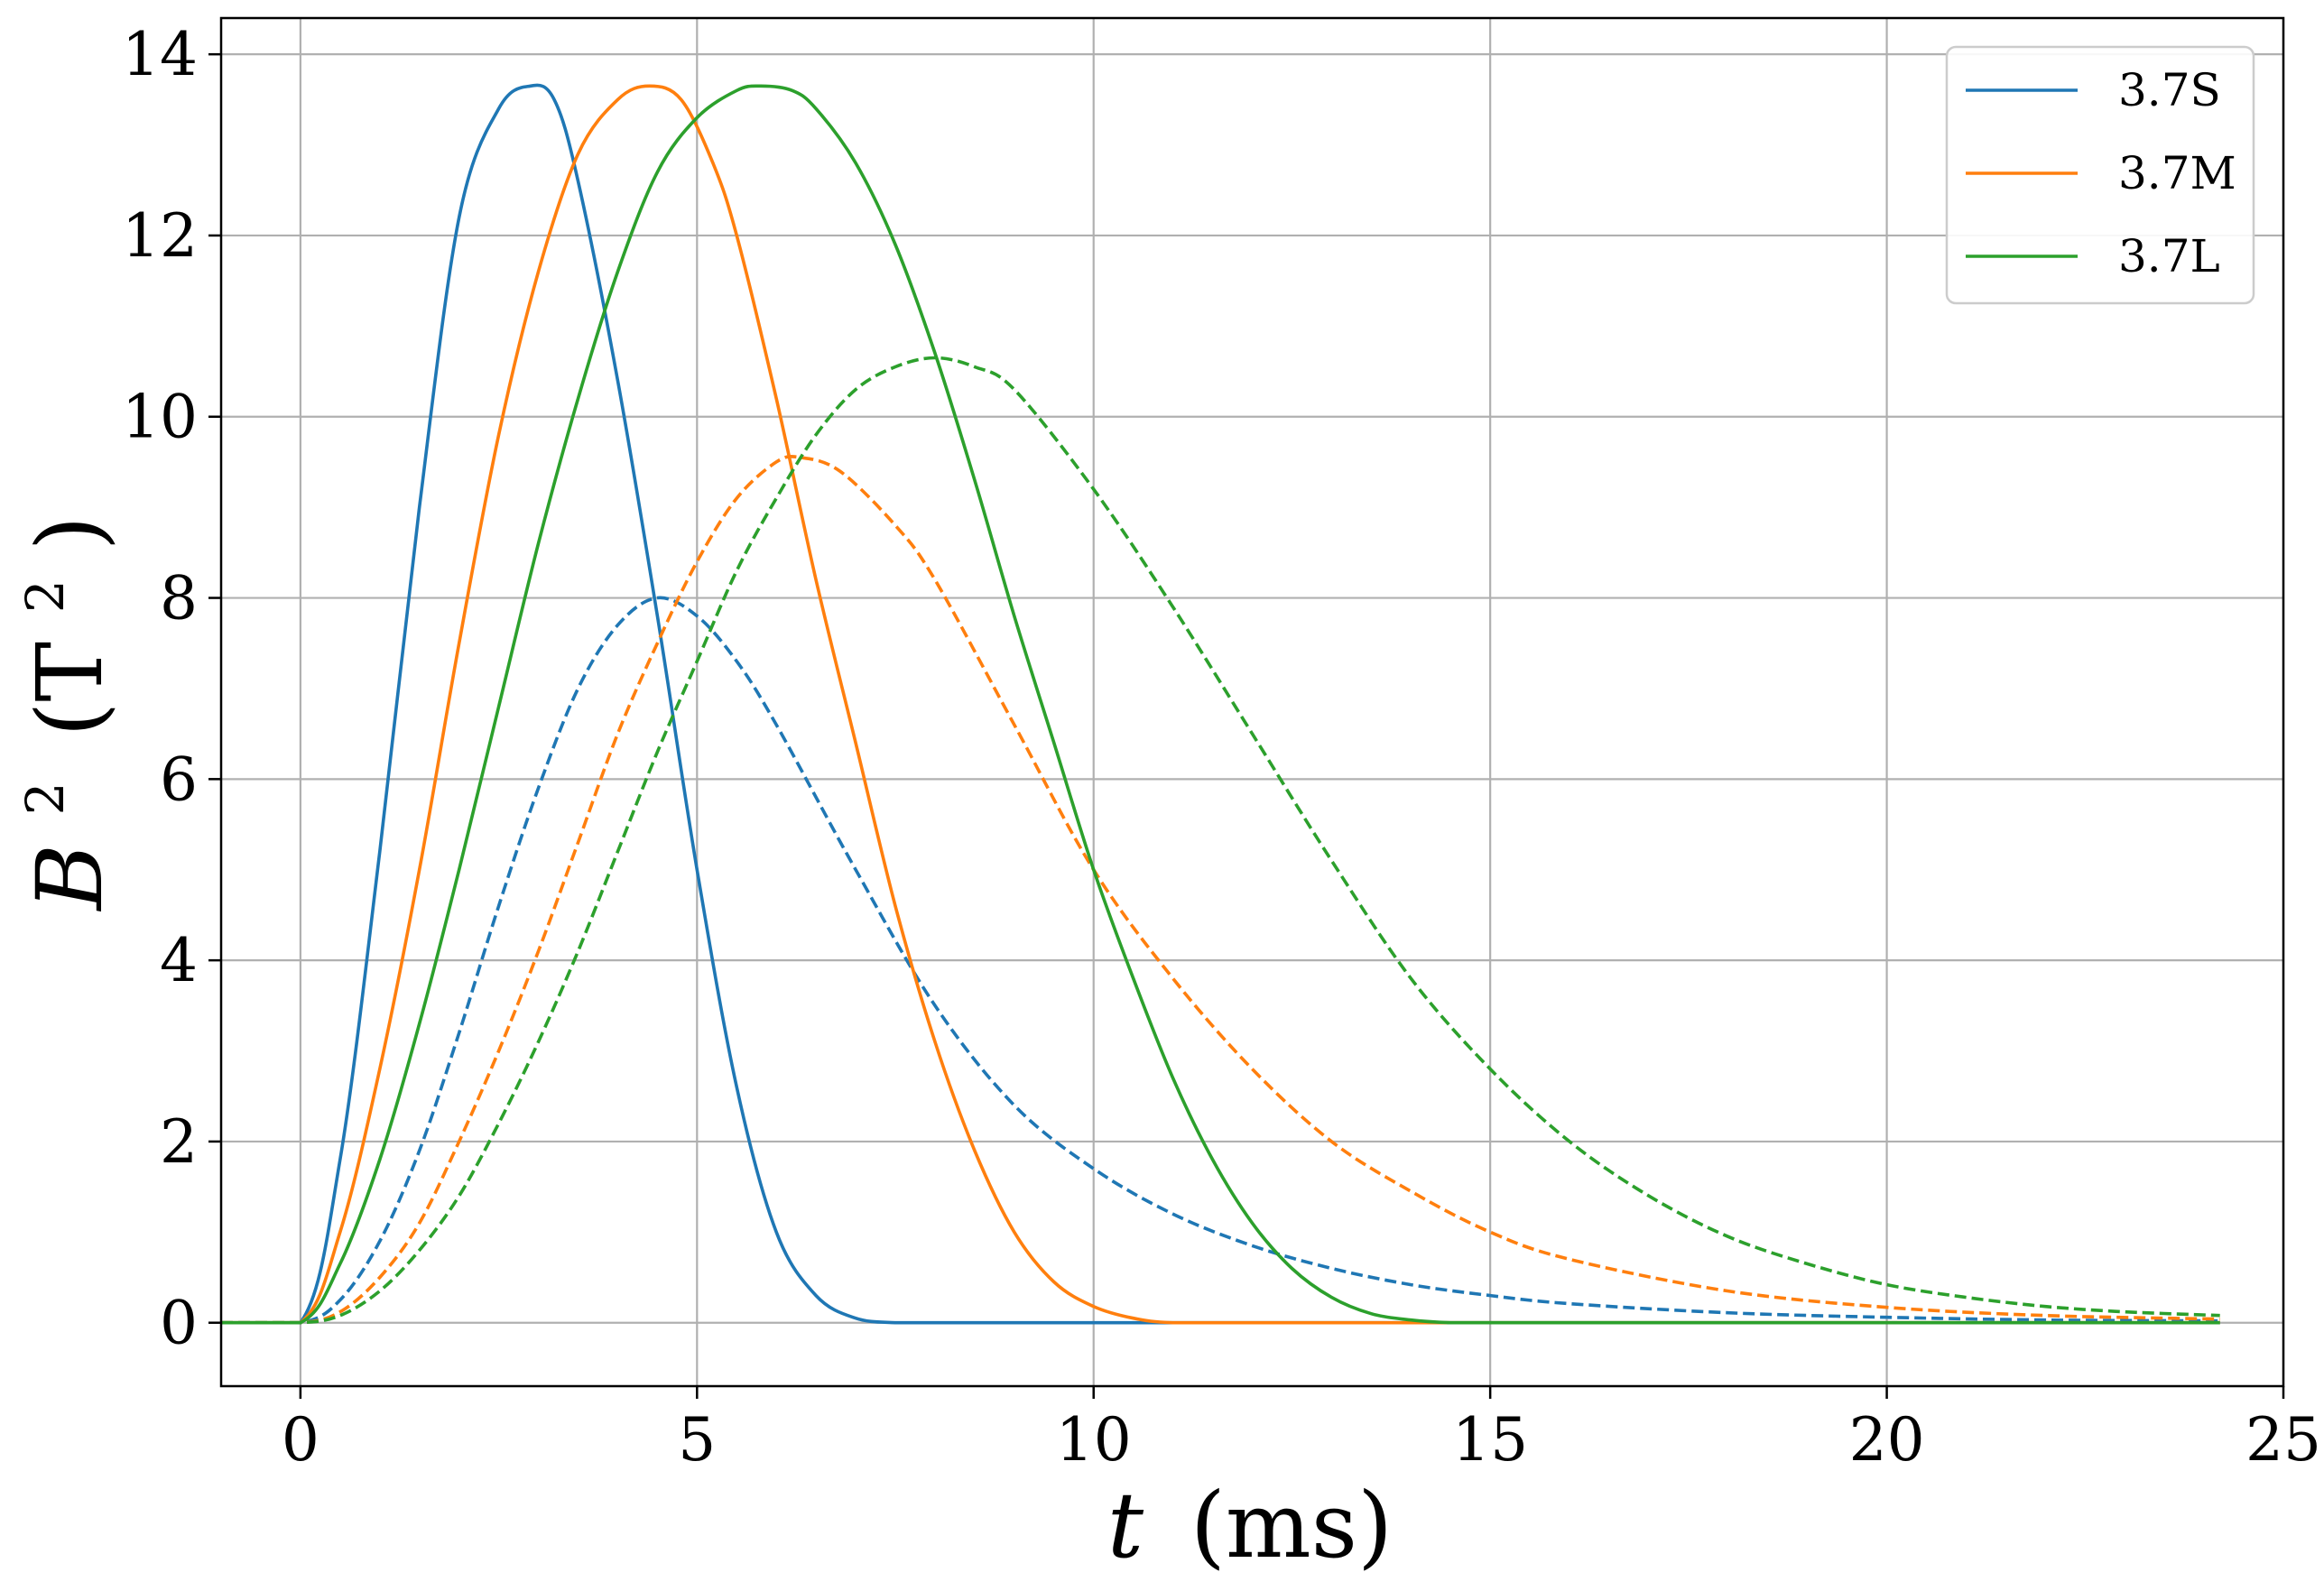 The width and height of the screenshot is (2324, 1591). What do you see at coordinates (2283, 1440) in the screenshot?
I see `x-tick-label: 25` at bounding box center [2283, 1440].